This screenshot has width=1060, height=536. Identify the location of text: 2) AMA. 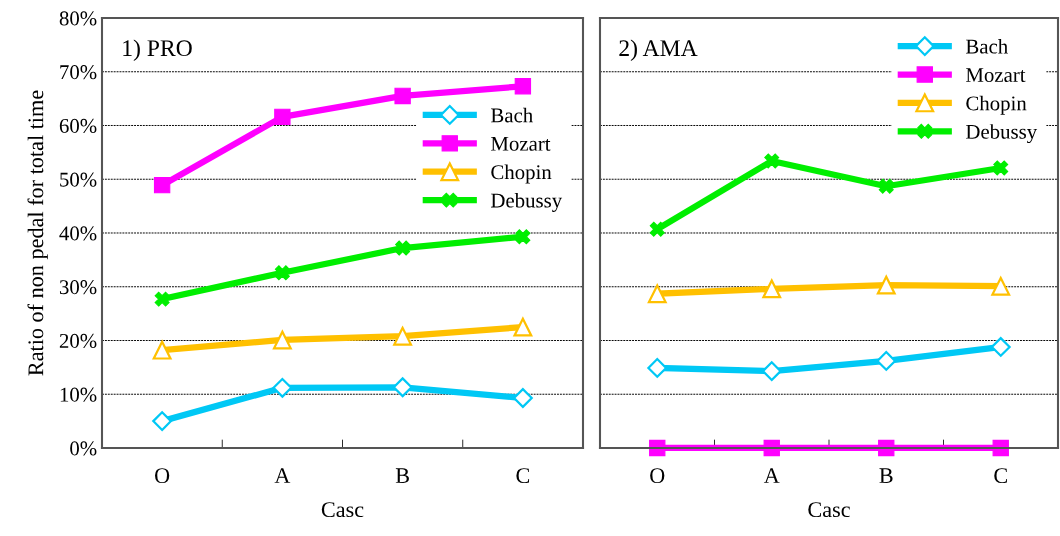
(658, 50).